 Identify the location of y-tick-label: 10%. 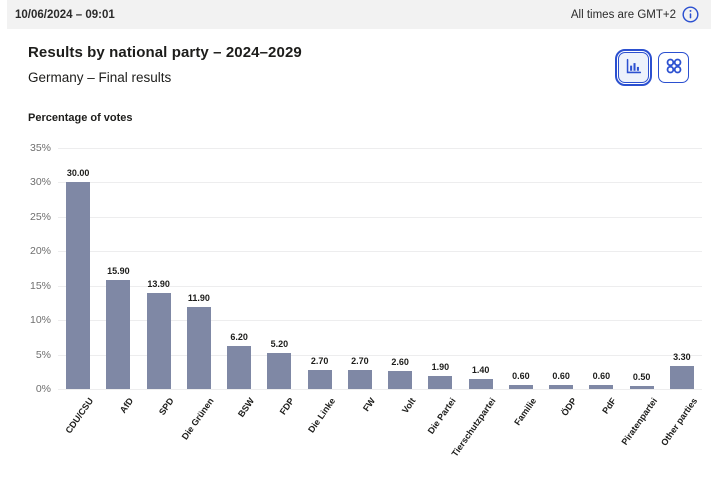
(40, 320).